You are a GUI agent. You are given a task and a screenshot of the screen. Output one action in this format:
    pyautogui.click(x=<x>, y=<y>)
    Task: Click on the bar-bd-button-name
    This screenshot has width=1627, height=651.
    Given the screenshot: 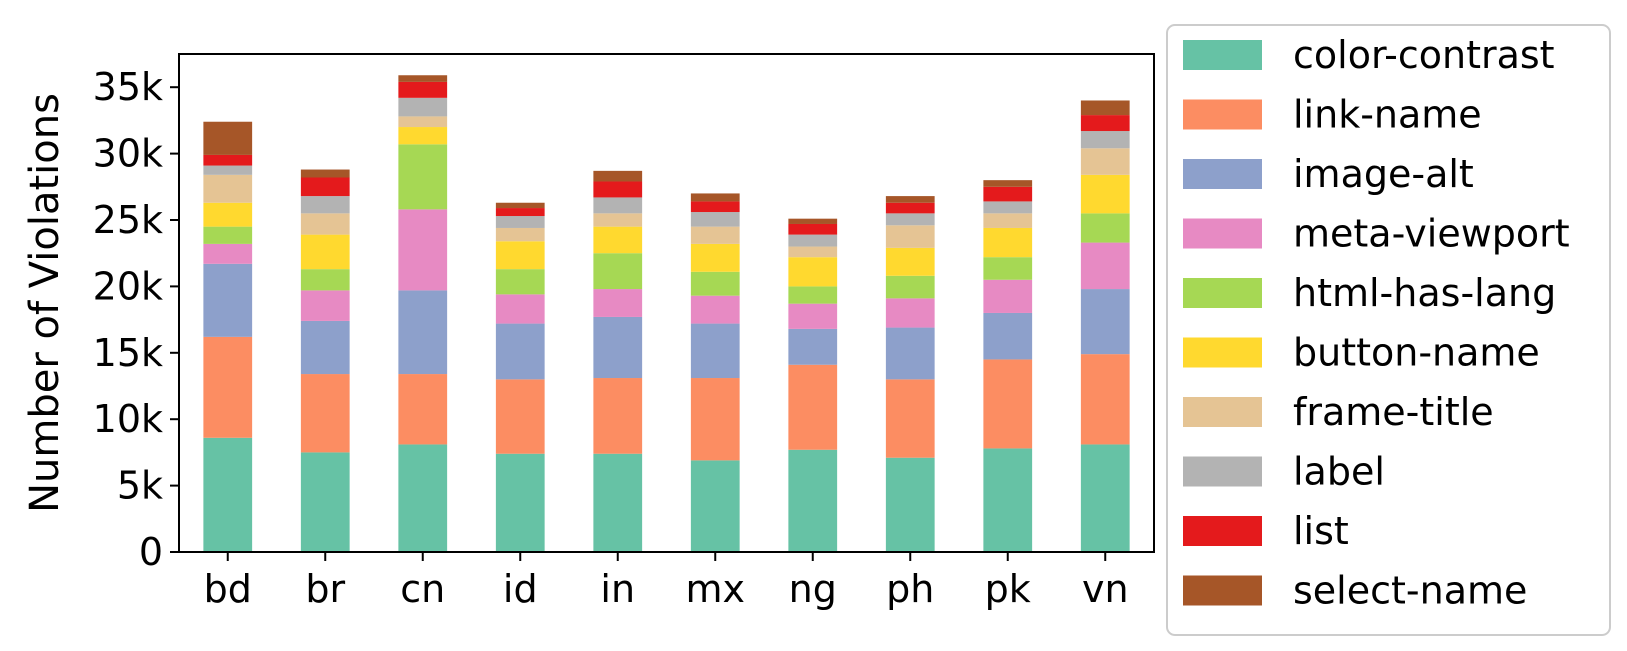 What is the action you would take?
    pyautogui.click(x=228, y=214)
    